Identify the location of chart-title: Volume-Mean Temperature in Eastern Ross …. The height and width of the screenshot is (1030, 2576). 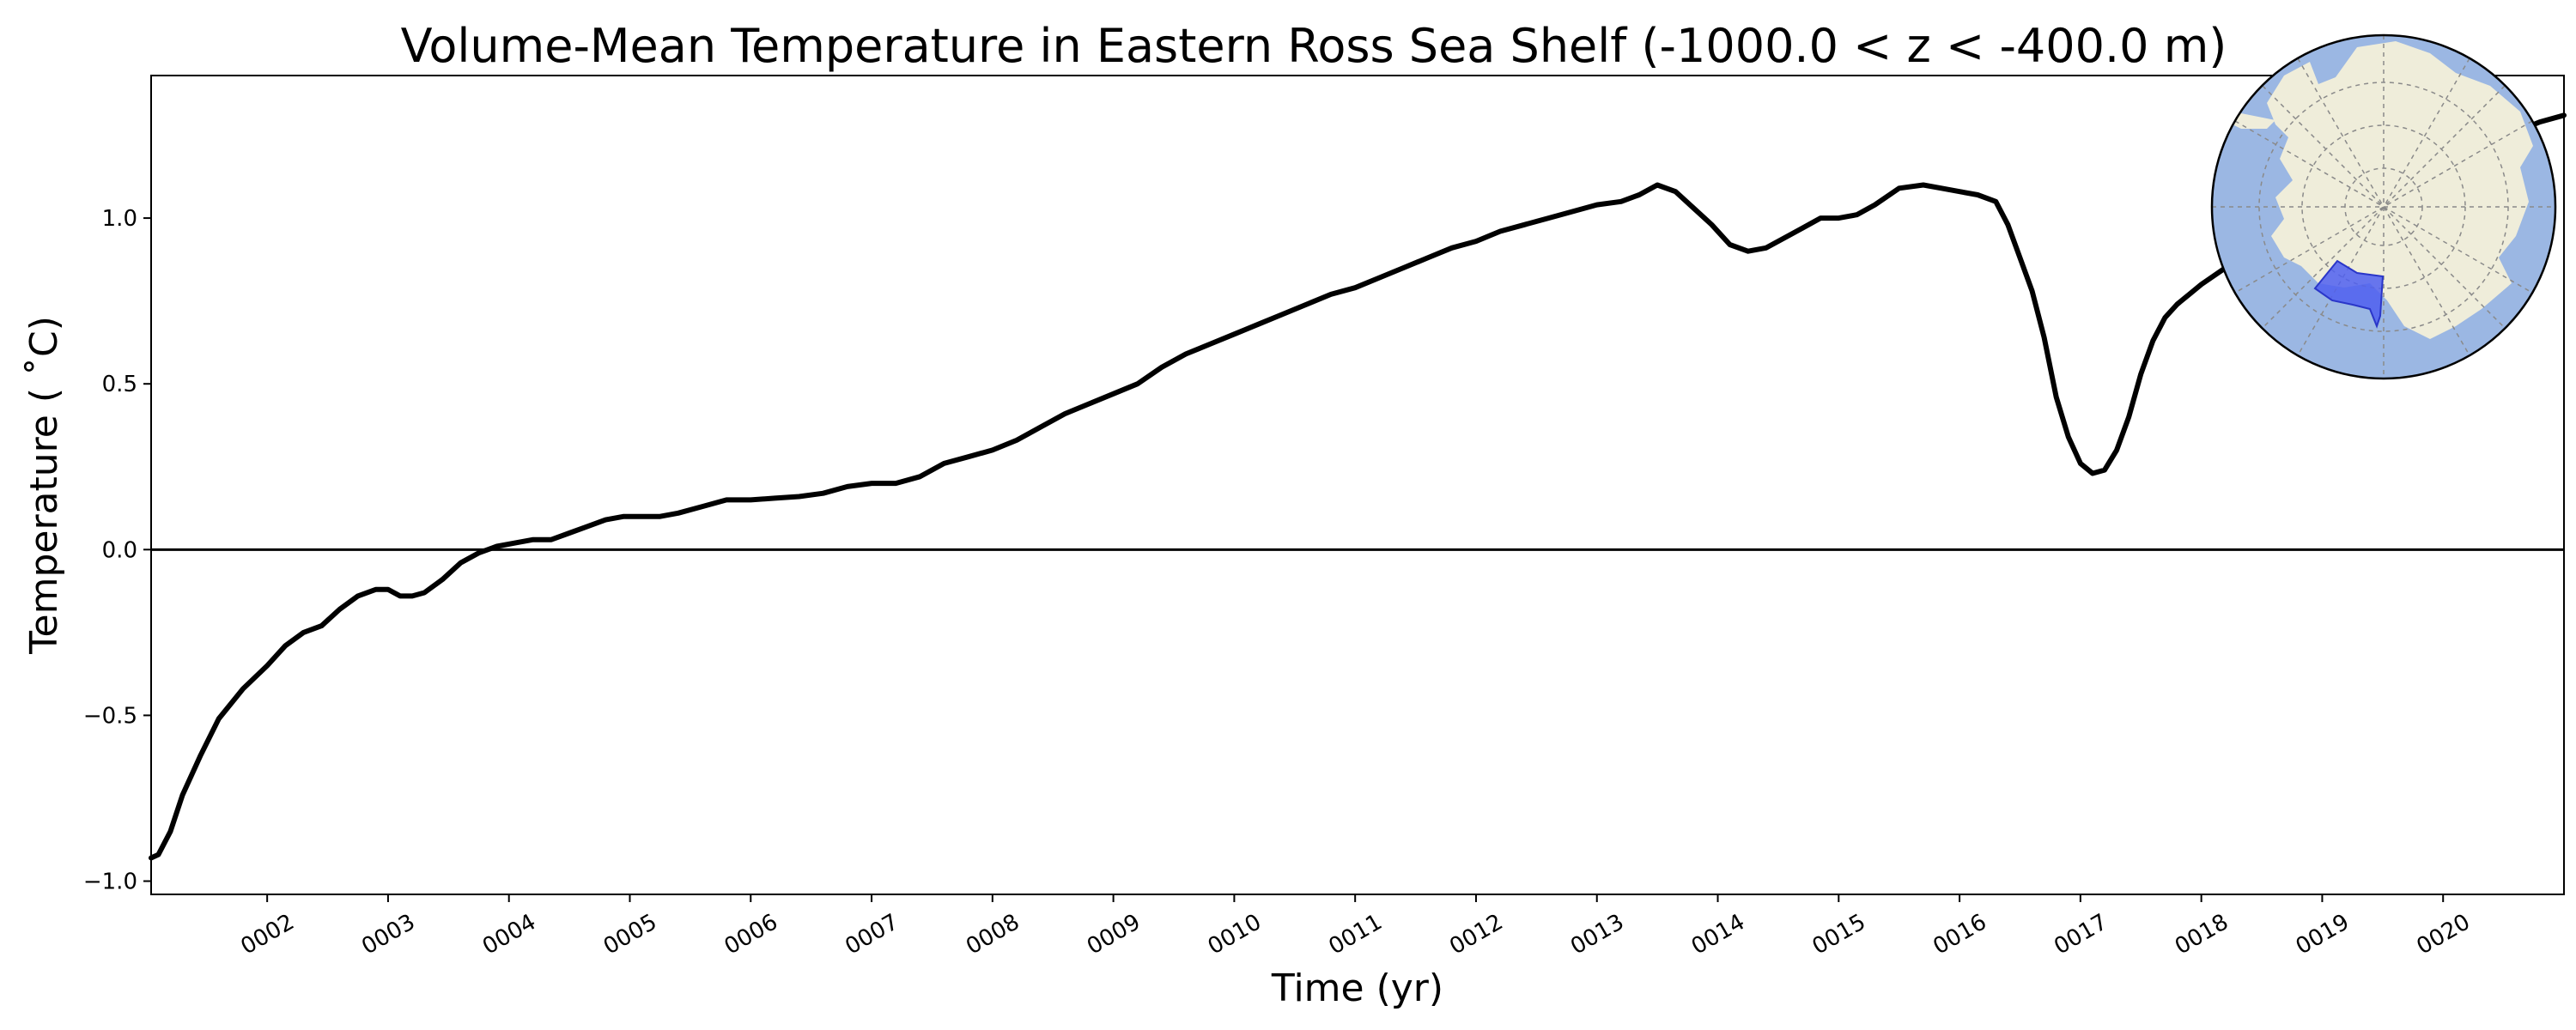
(1314, 46).